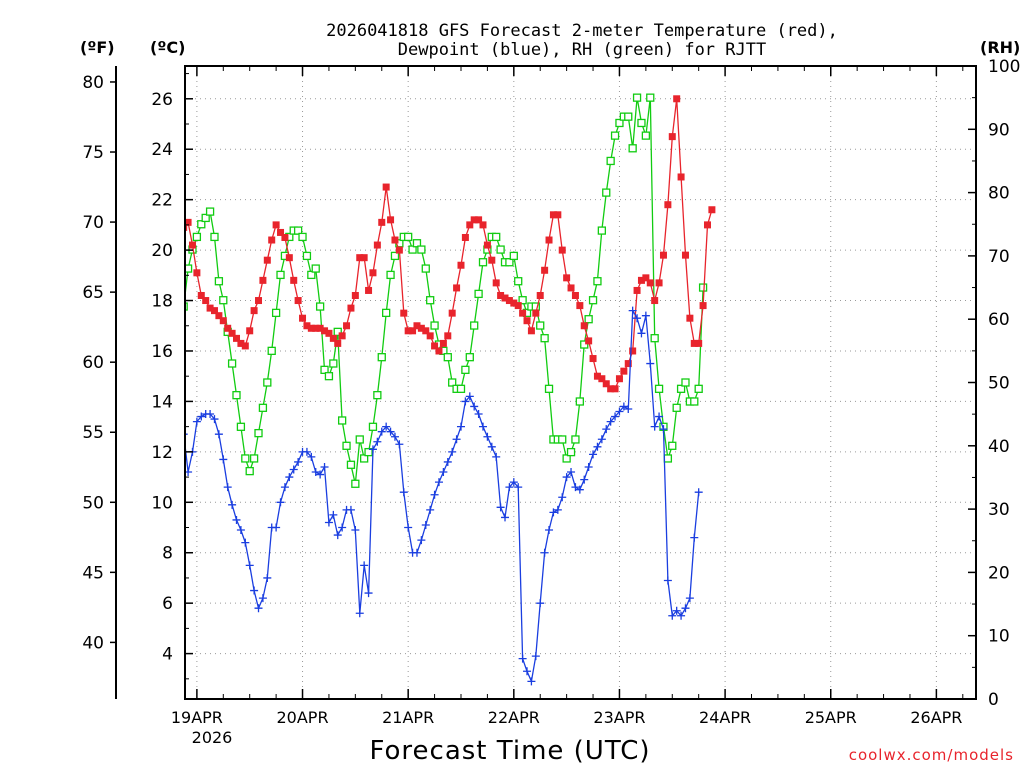  What do you see at coordinates (167, 655) in the screenshot?
I see `celsius-tick-label: 4` at bounding box center [167, 655].